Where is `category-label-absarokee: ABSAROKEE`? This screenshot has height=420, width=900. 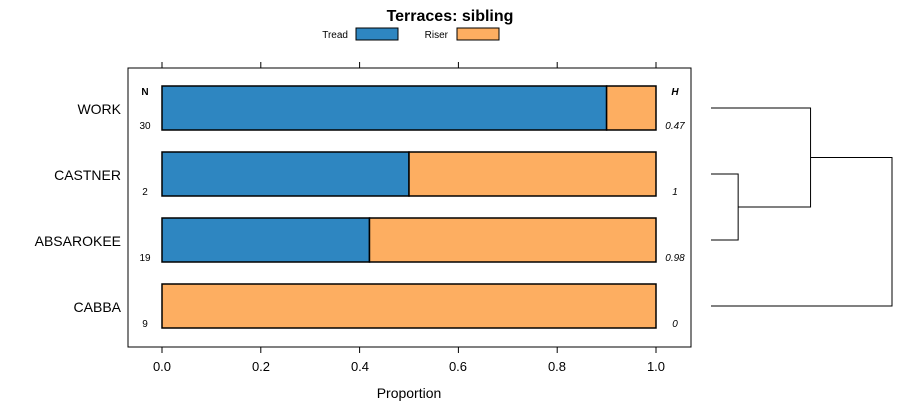
category-label-absarokee: ABSAROKEE is located at coordinates (78, 241).